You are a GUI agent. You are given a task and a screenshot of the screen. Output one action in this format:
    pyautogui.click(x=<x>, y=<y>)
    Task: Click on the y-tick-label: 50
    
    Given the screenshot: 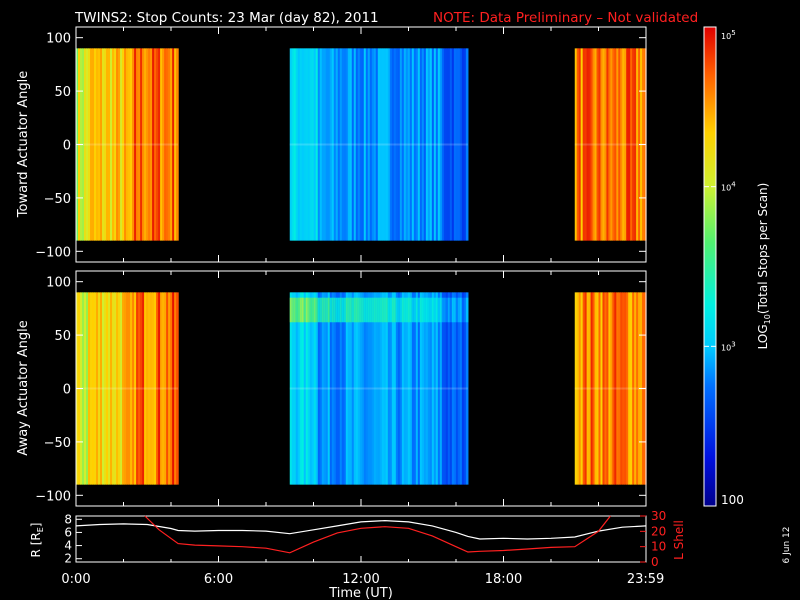 What is the action you would take?
    pyautogui.click(x=62, y=336)
    